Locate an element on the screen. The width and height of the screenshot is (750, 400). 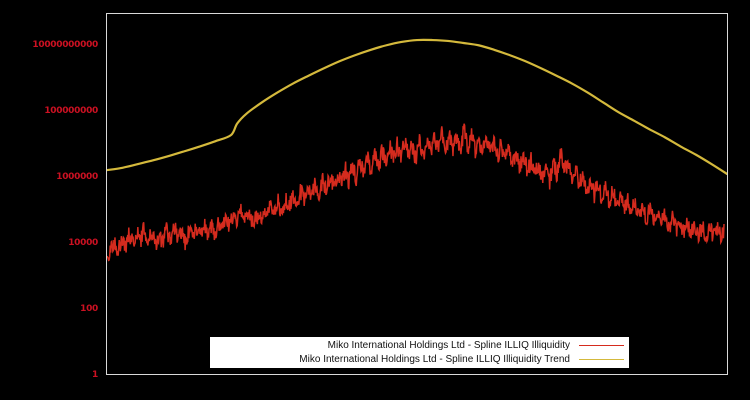
y-tick-label: 10000 is located at coordinates (83, 242).